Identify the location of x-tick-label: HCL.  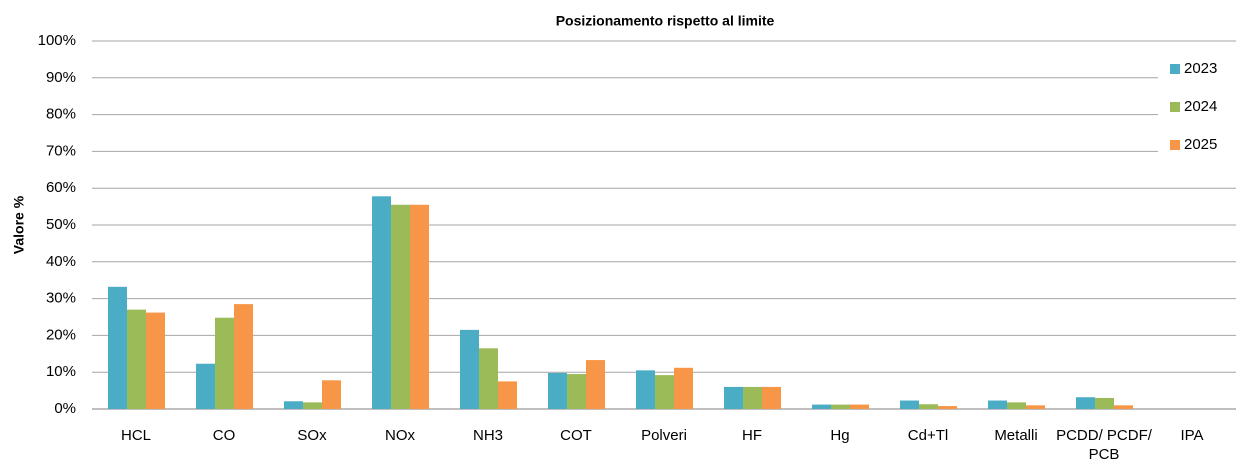
(136, 435).